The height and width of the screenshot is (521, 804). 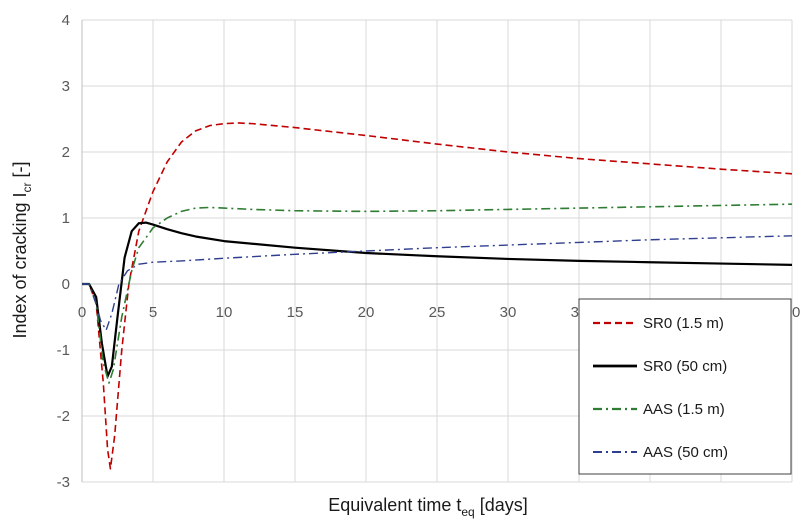 I want to click on y-tick-label: -2, so click(x=63, y=416).